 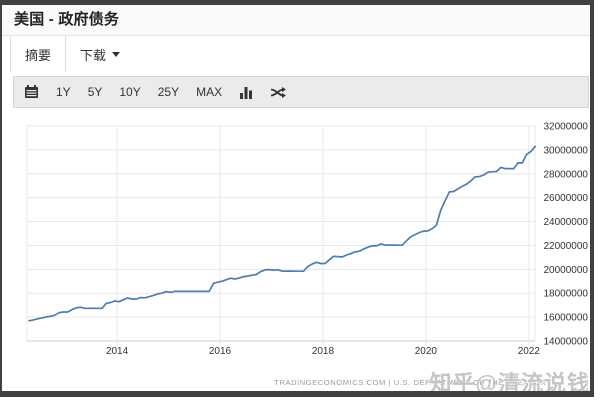 I want to click on shuffle-icon, so click(x=278, y=92).